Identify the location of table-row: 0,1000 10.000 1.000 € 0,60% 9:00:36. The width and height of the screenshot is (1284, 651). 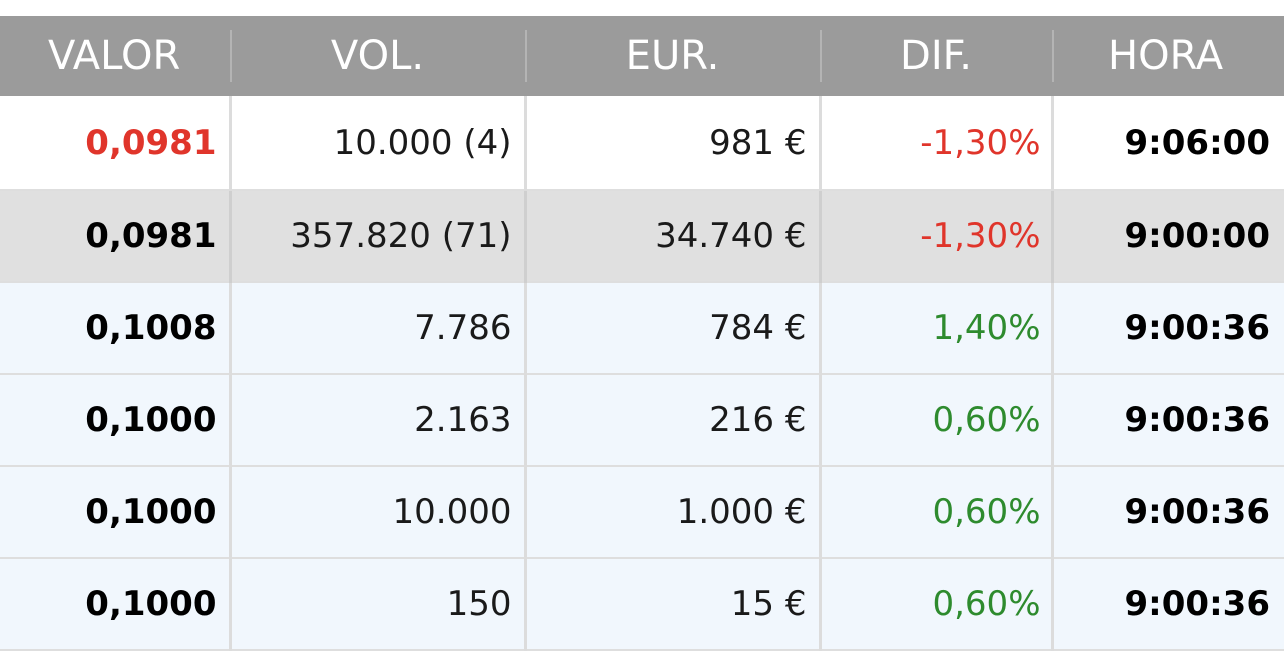
(642, 512).